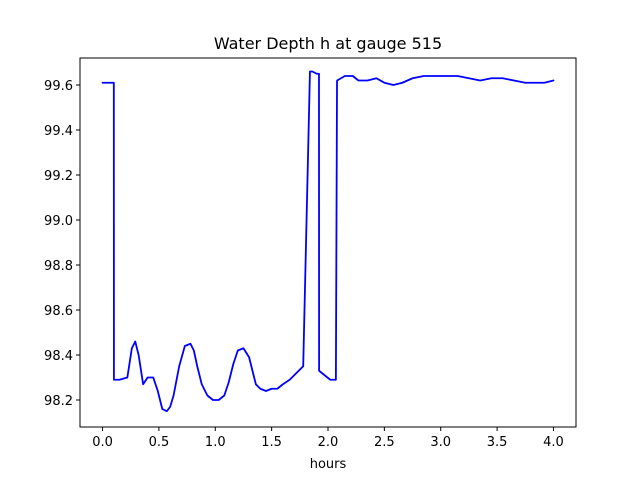 The height and width of the screenshot is (480, 640). Describe the element at coordinates (159, 442) in the screenshot. I see `x-tick-label: 0.5` at that location.